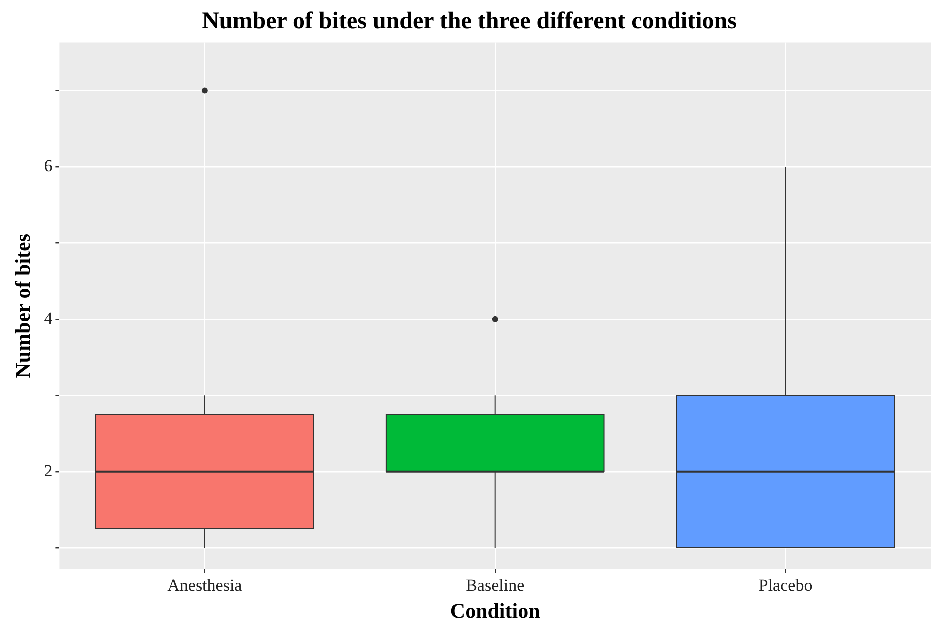 The image size is (949, 633). I want to click on y-tick-label: 6, so click(48, 166).